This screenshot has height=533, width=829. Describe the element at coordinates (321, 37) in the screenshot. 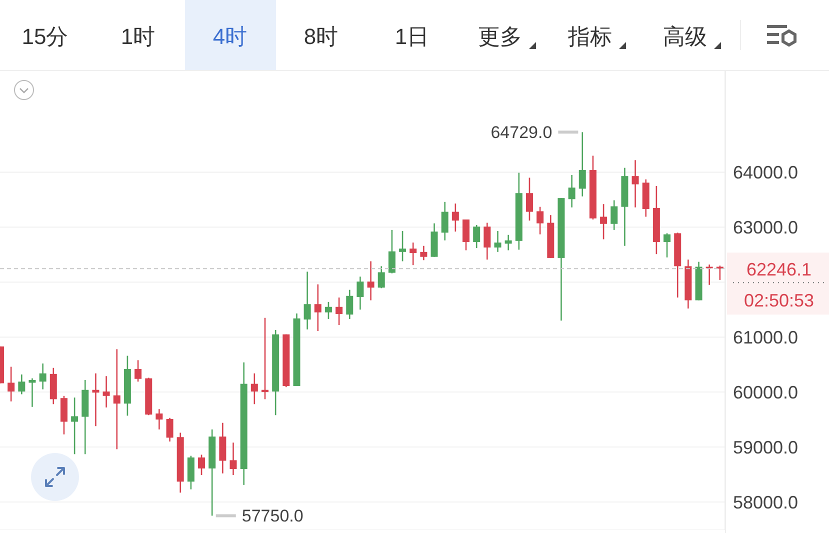

I see `text: 8时` at that location.